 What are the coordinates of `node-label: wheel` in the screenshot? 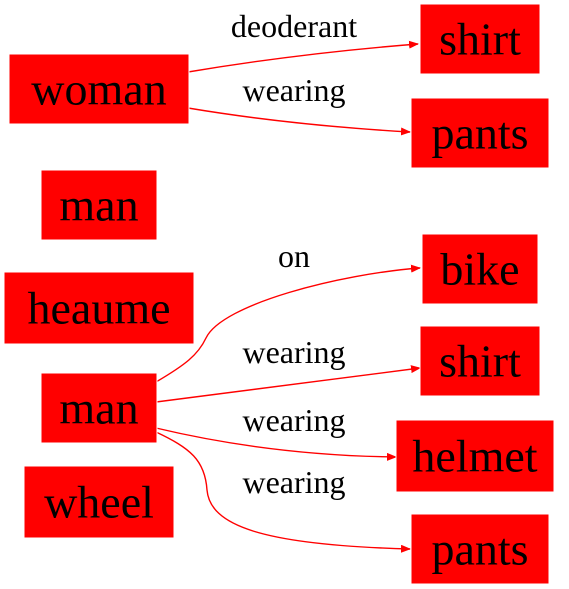 It's located at (99, 502).